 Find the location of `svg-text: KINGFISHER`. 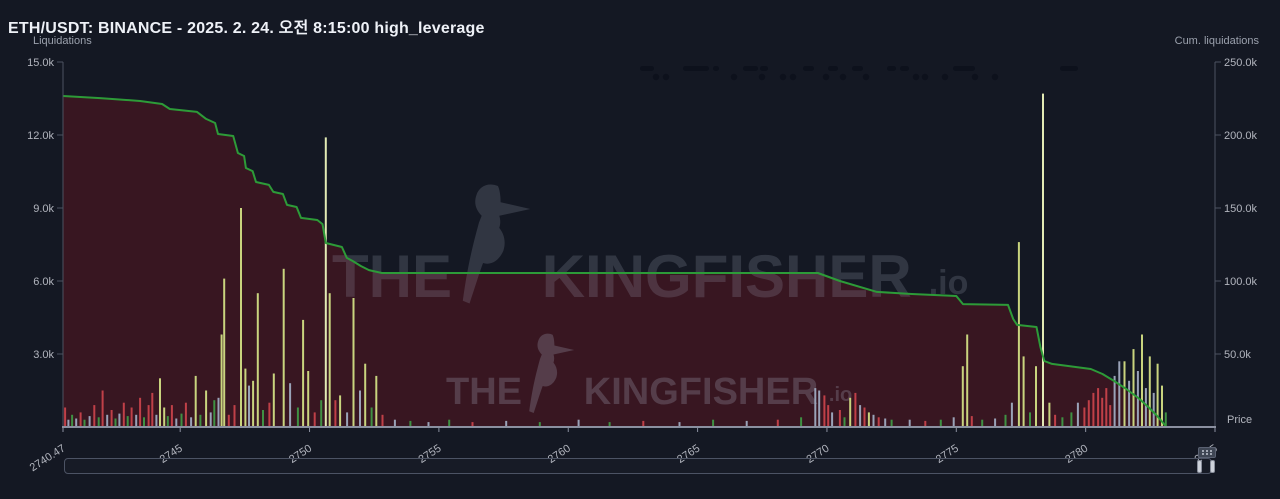

svg-text: KINGFISHER is located at coordinates (701, 392).